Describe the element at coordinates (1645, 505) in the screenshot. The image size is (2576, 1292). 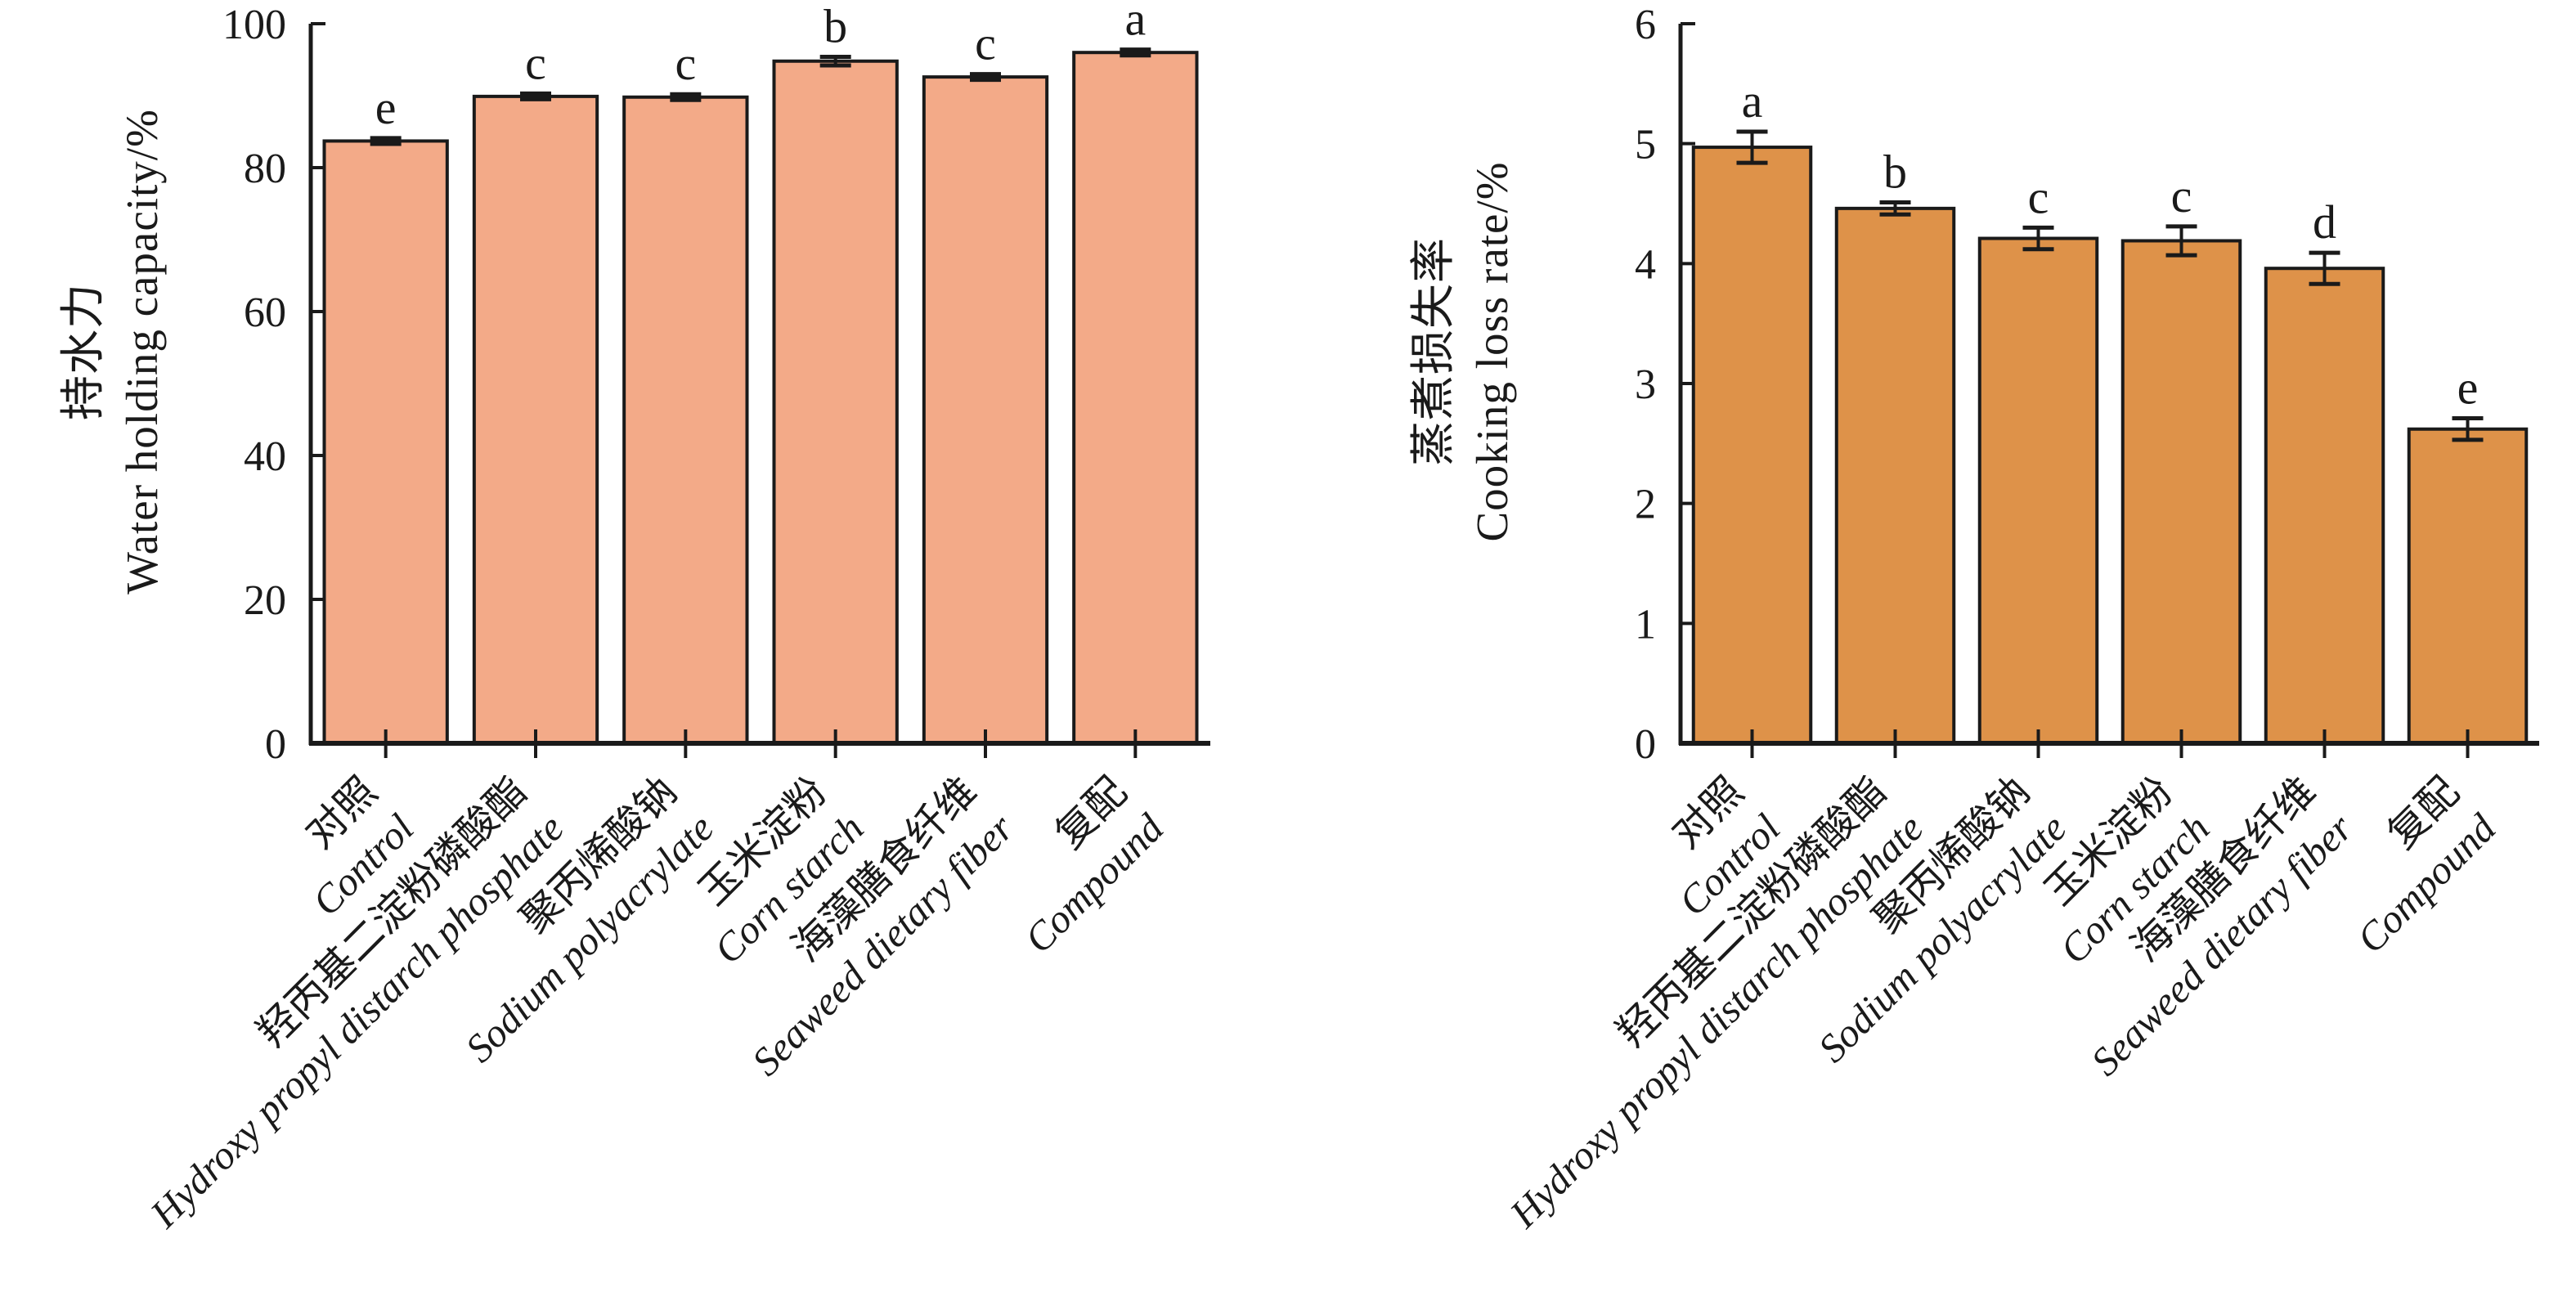
I see `y-tick-label: 2` at that location.